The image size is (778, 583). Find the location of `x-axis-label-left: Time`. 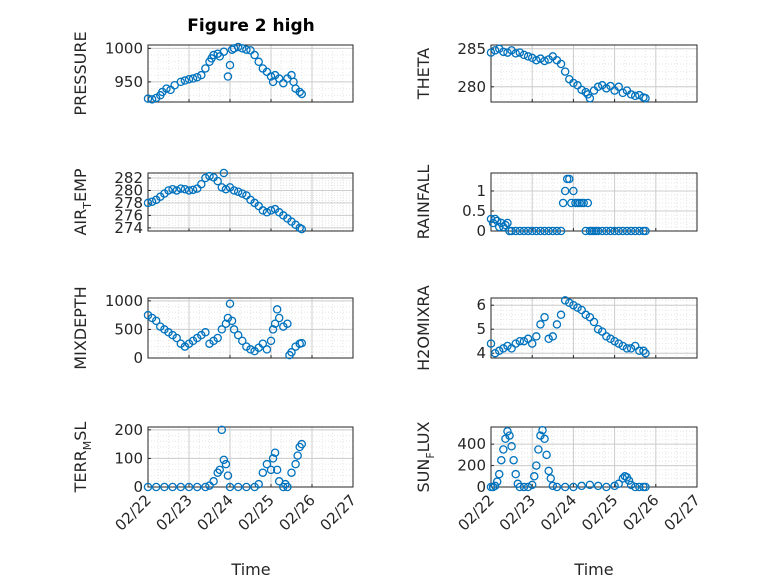

x-axis-label-left: Time is located at coordinates (250, 569).